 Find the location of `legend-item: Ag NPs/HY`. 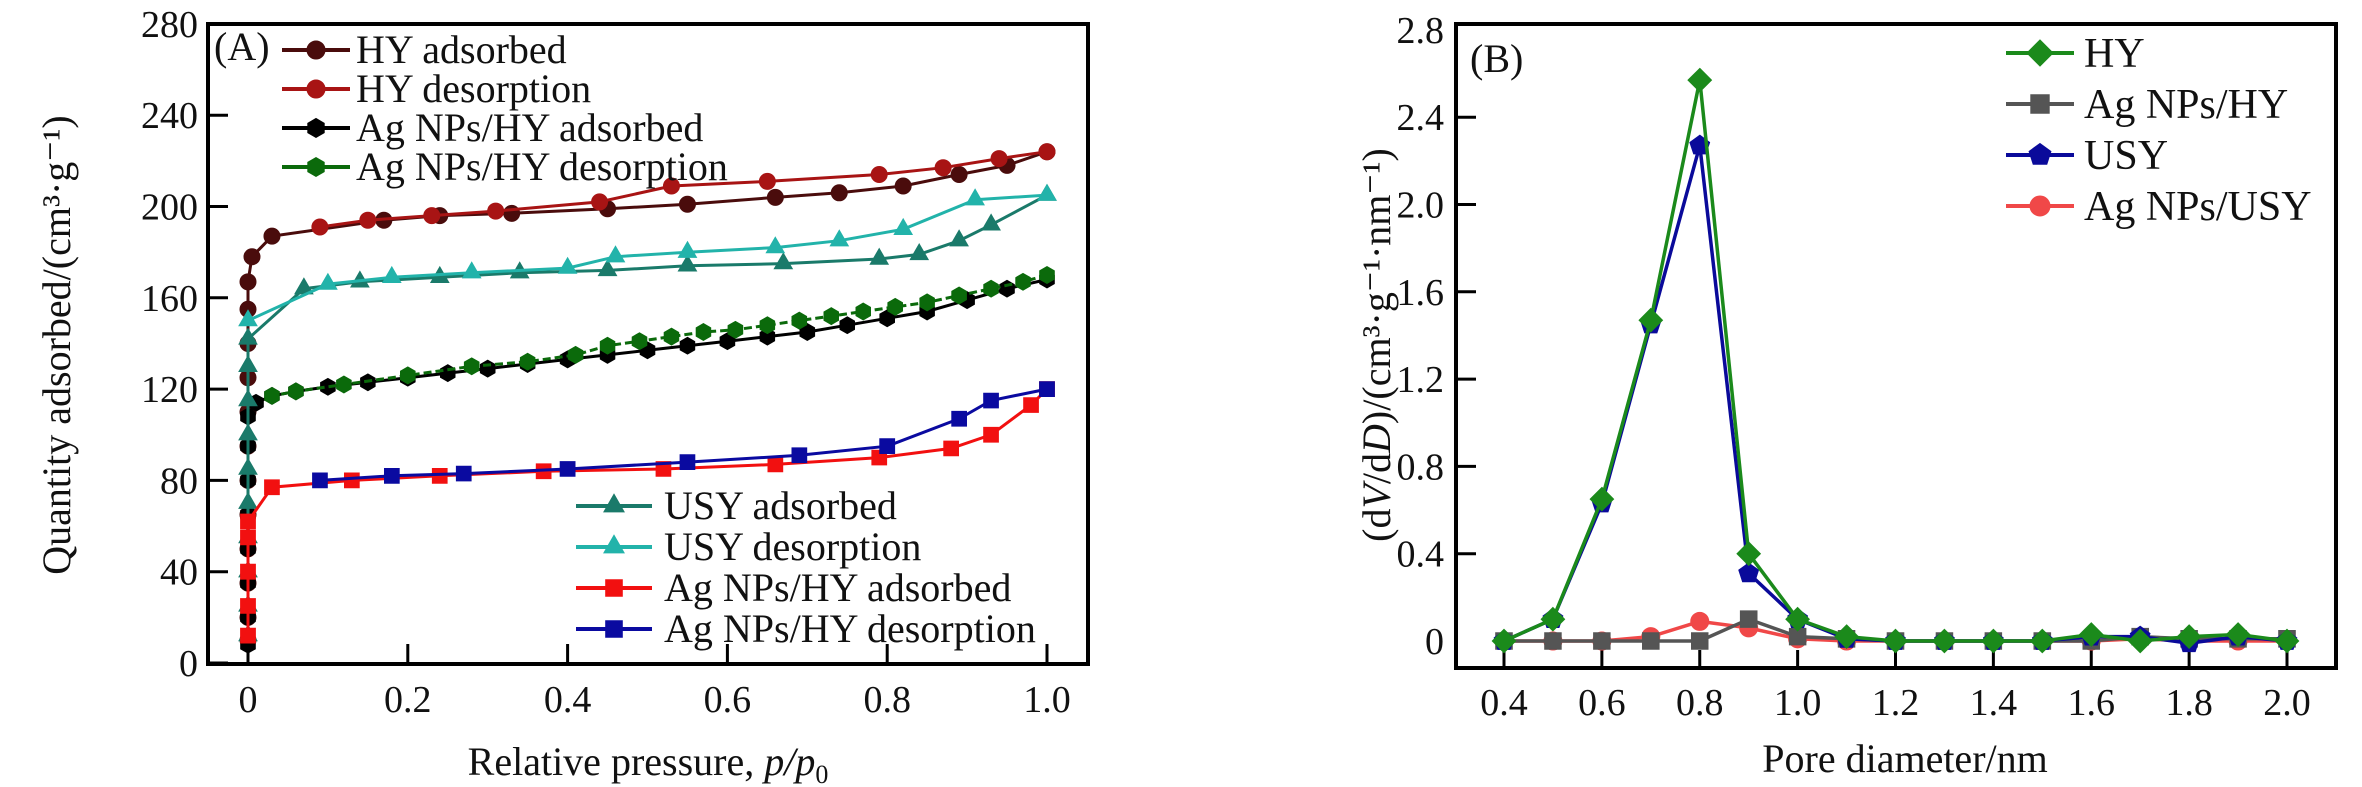

legend-item: Ag NPs/HY is located at coordinates (2147, 105).